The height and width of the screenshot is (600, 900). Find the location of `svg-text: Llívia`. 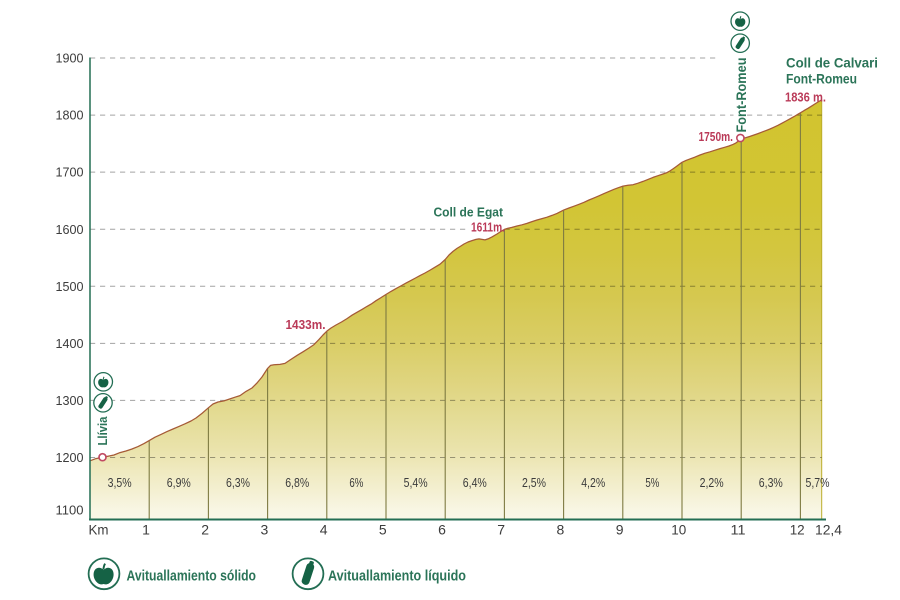

svg-text: Llívia is located at coordinates (102, 431).